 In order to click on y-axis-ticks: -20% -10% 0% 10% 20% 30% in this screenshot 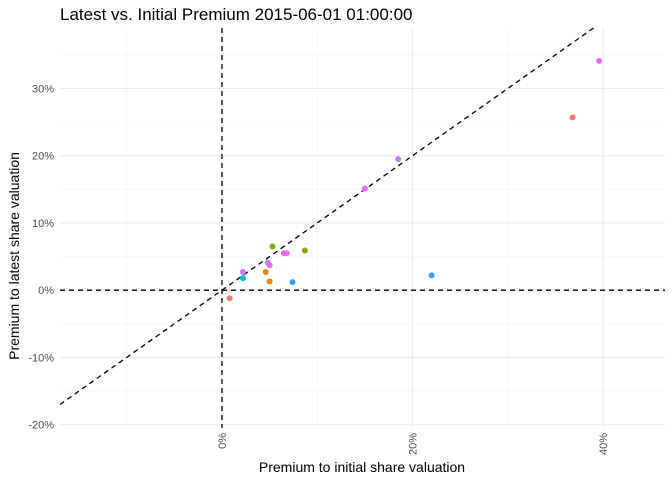, I will do `click(41, 258)`.